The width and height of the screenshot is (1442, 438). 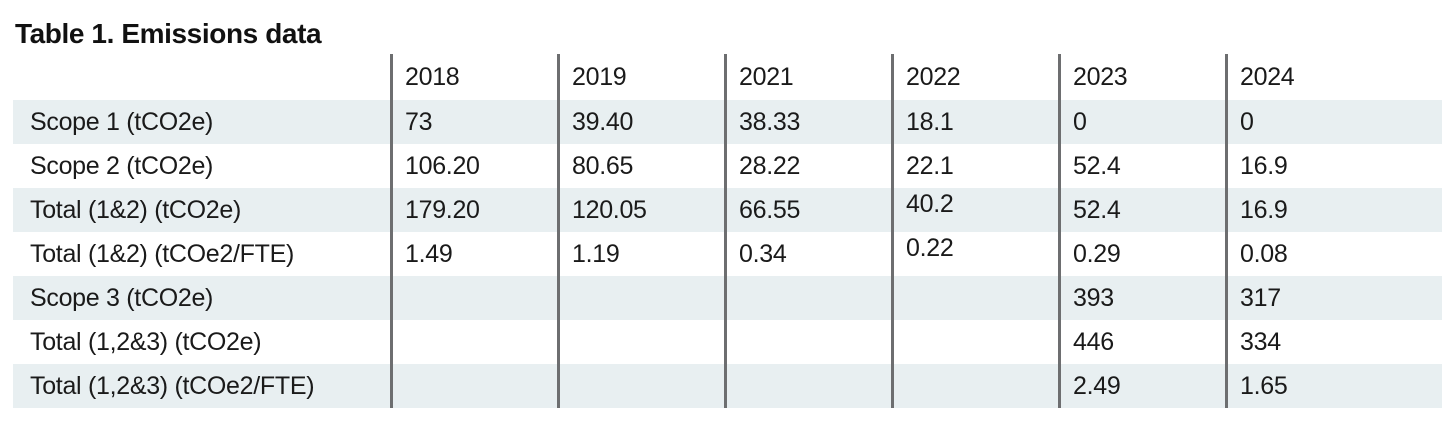 What do you see at coordinates (168, 33) in the screenshot?
I see `table-title: Table 1. Emissions data` at bounding box center [168, 33].